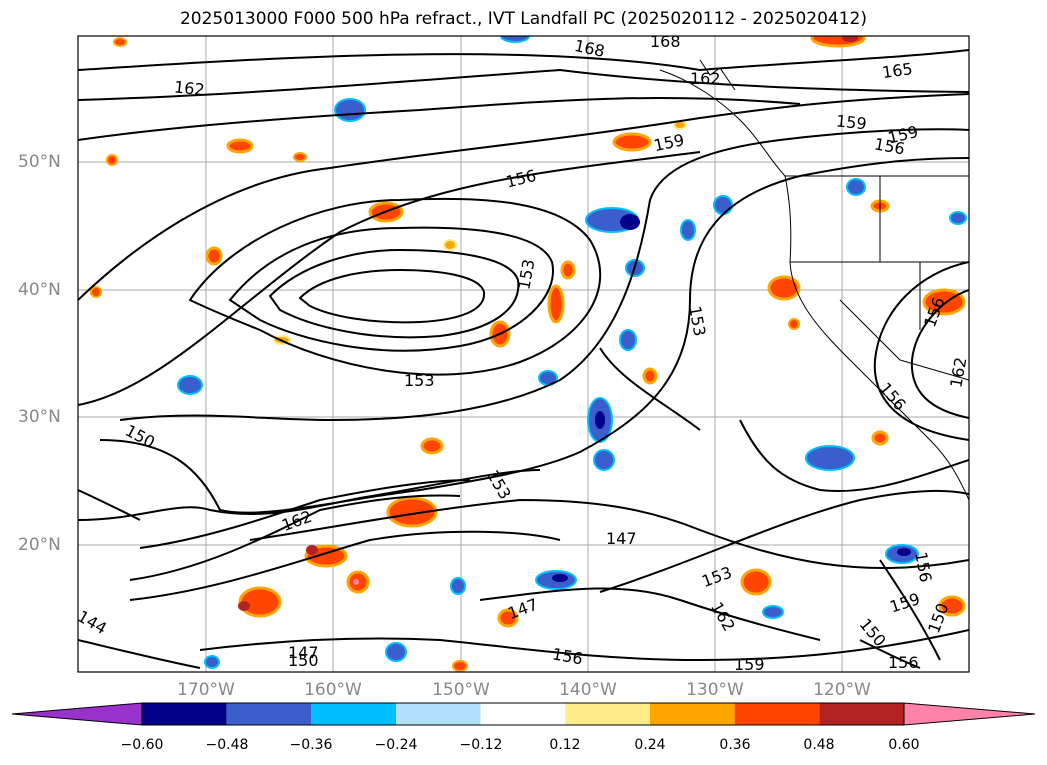 The width and height of the screenshot is (1047, 765). I want to click on colorbar-tick: −0.12, so click(481, 745).